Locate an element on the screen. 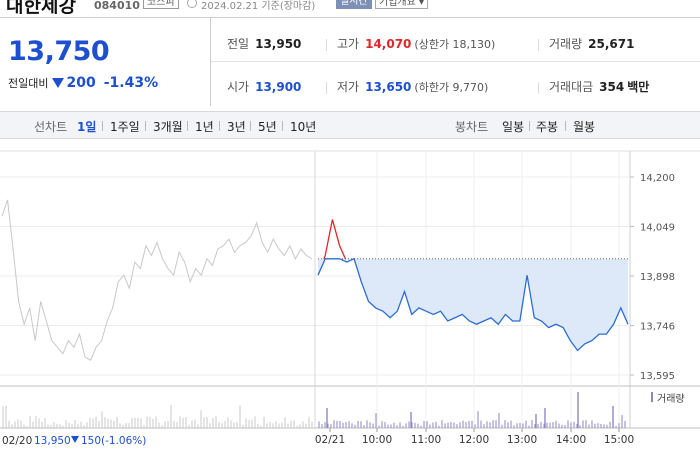 The image size is (700, 450). upper-limit: (상한가 18,130) is located at coordinates (455, 44).